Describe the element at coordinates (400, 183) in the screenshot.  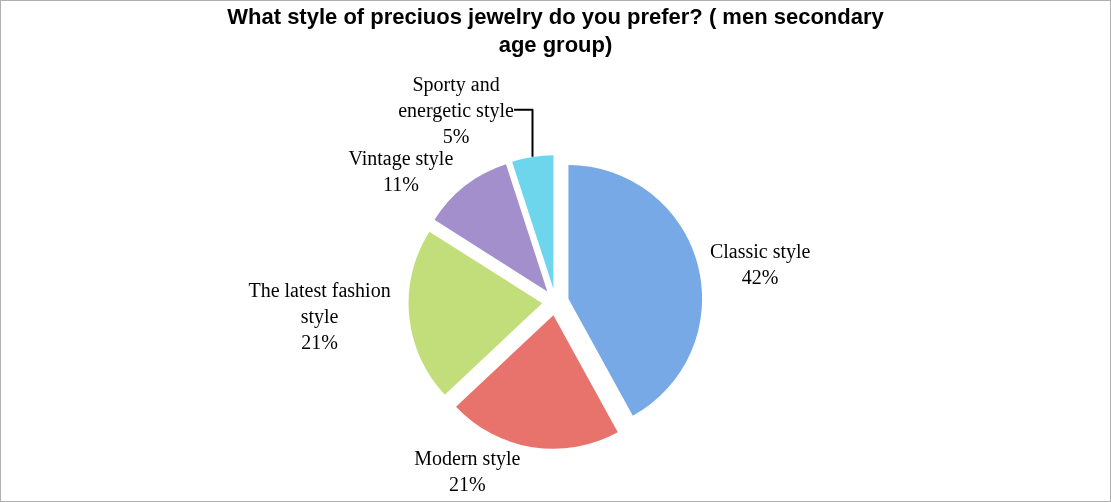
I see `data-label: 11%` at that location.